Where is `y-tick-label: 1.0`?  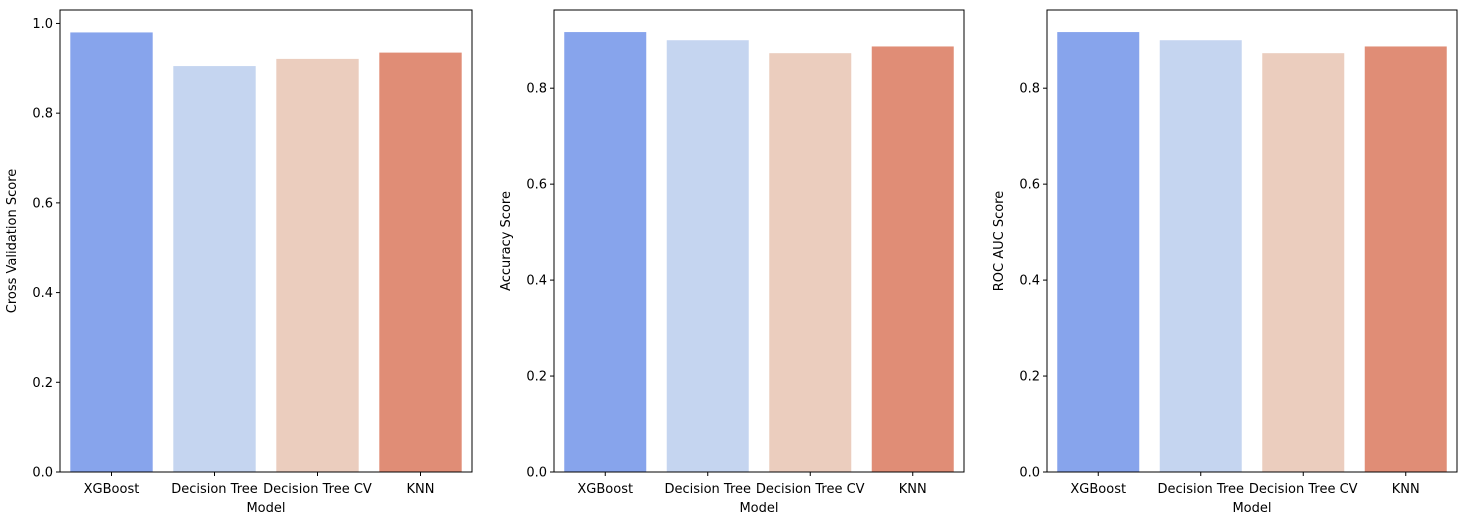
y-tick-label: 1.0 is located at coordinates (42, 24).